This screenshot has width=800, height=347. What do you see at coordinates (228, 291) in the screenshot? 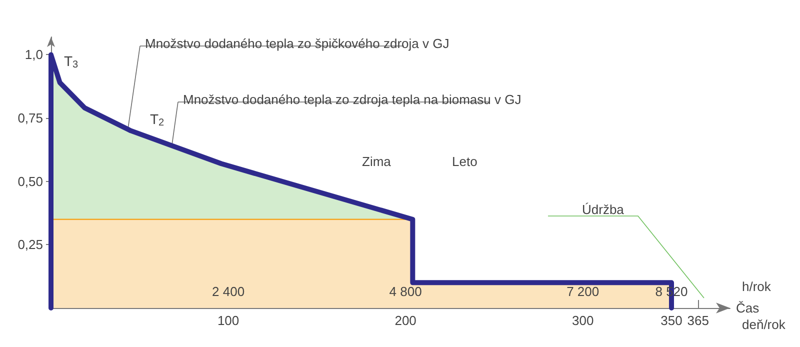
I see `annotation: 2 400` at bounding box center [228, 291].